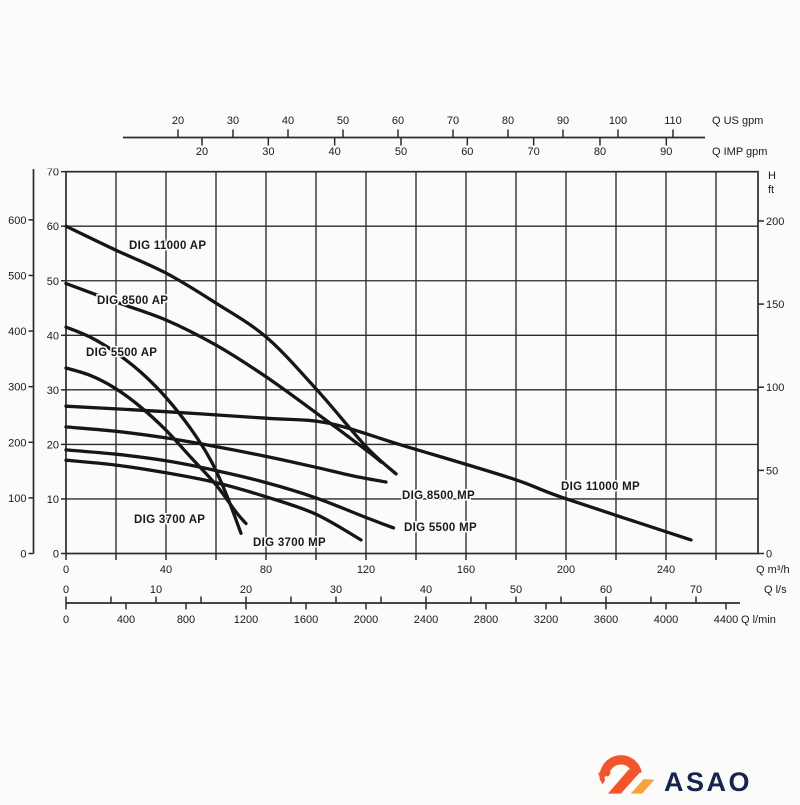 This screenshot has height=805, width=800. What do you see at coordinates (21, 365) in the screenshot?
I see `axis-left-outer: 600 500 400 300 200 100 0` at bounding box center [21, 365].